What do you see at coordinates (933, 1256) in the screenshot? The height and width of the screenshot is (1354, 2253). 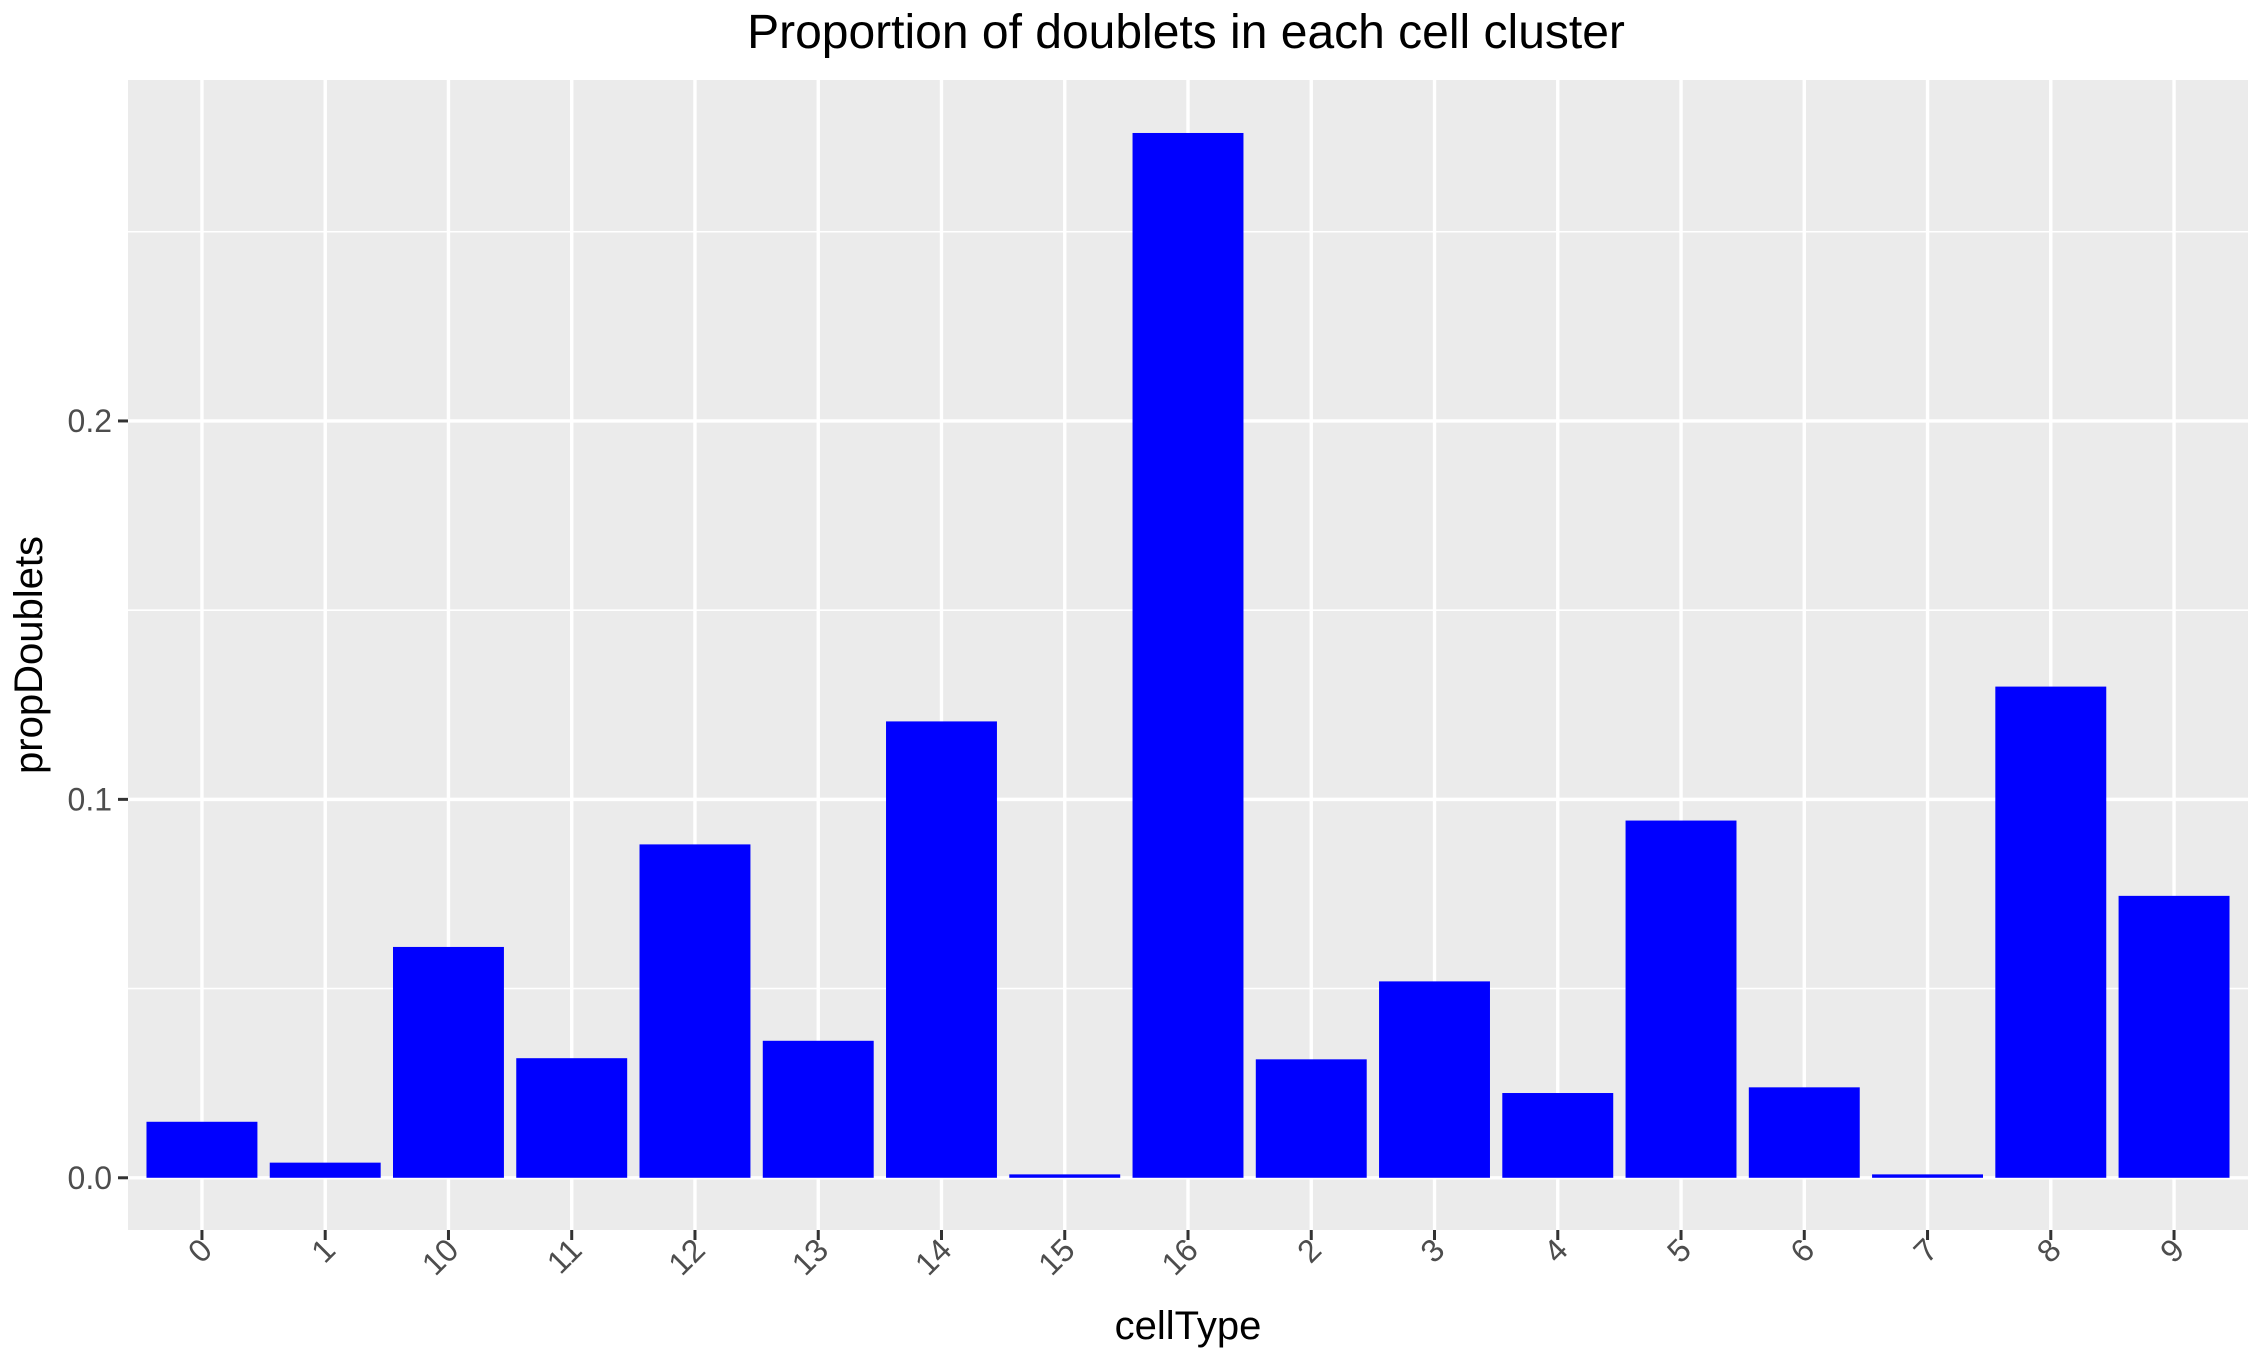 I see `x-tick-label: 14` at bounding box center [933, 1256].